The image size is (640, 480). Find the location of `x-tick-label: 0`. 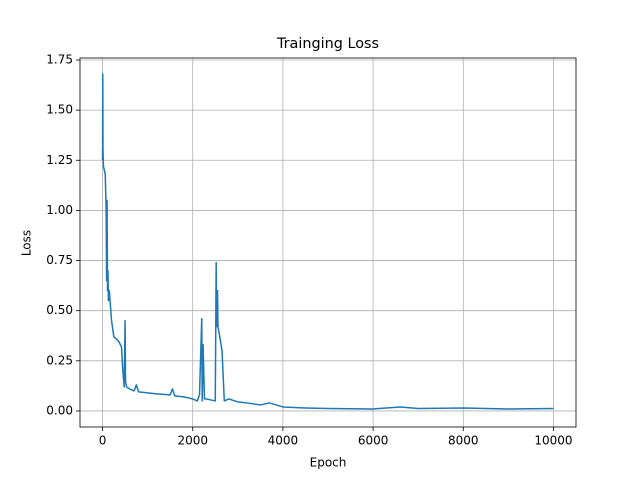

x-tick-label: 0 is located at coordinates (103, 441).